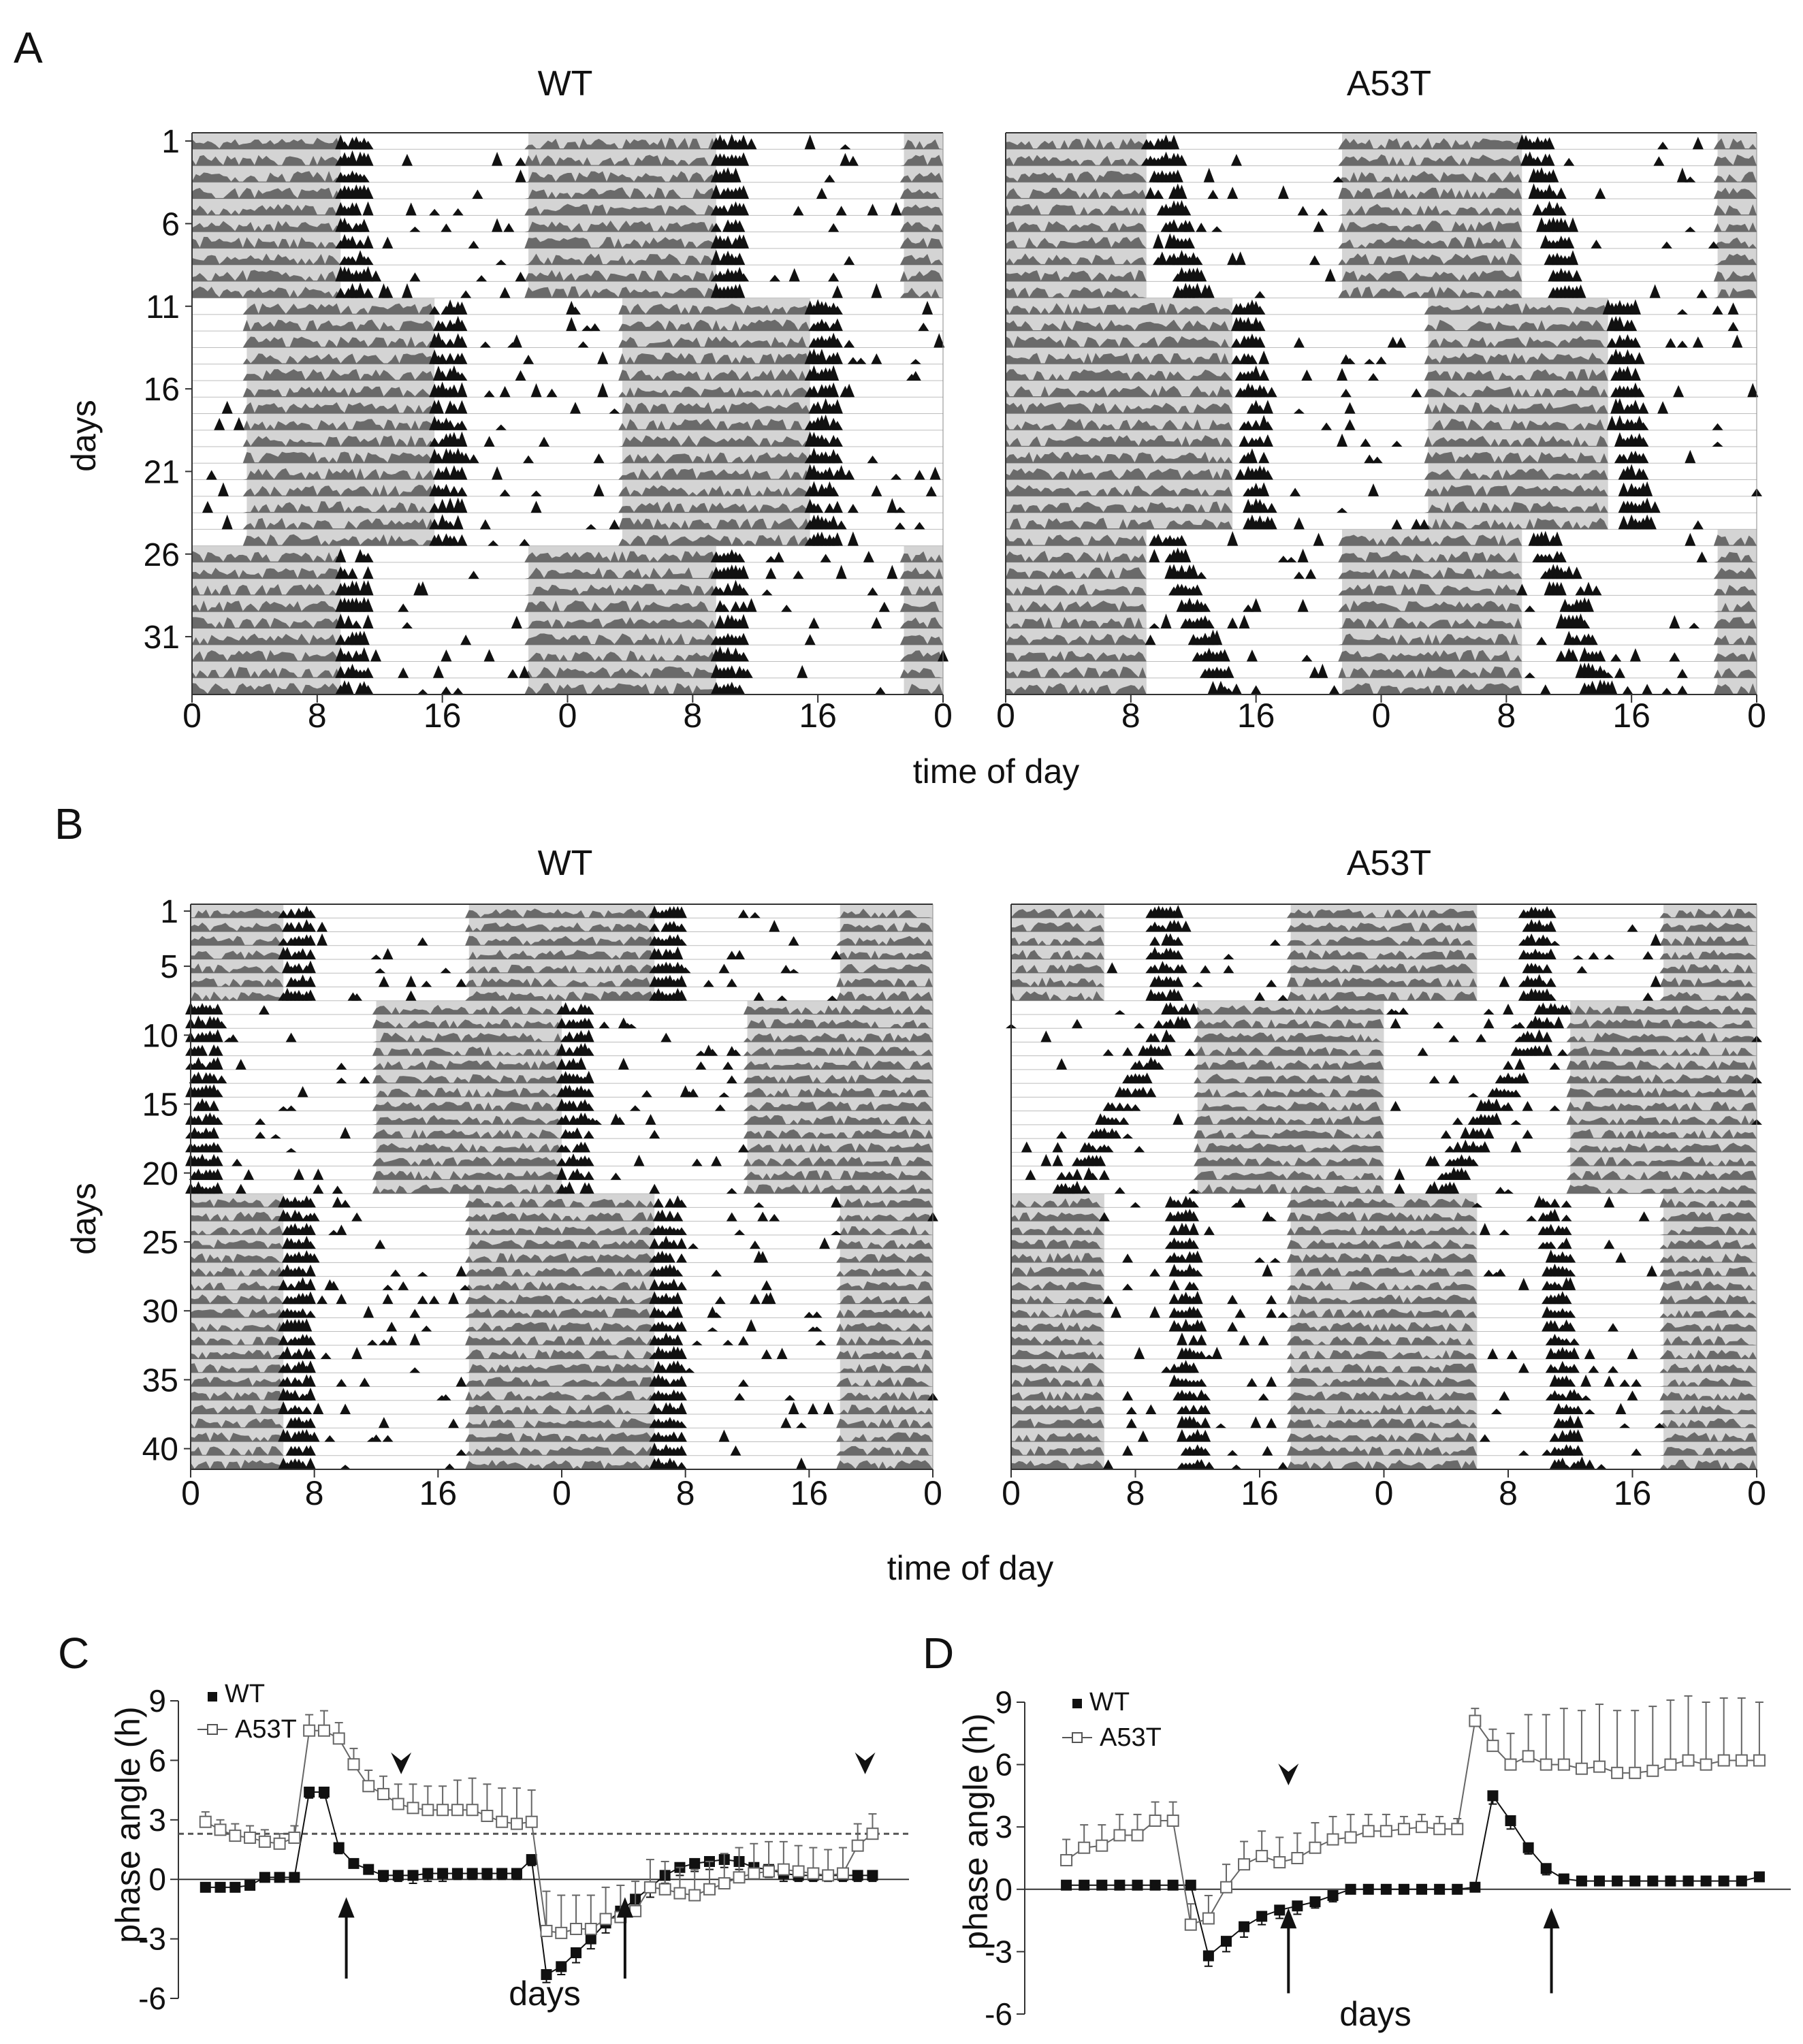  I want to click on actogram-title-b-a53t: A53T, so click(1389, 864).